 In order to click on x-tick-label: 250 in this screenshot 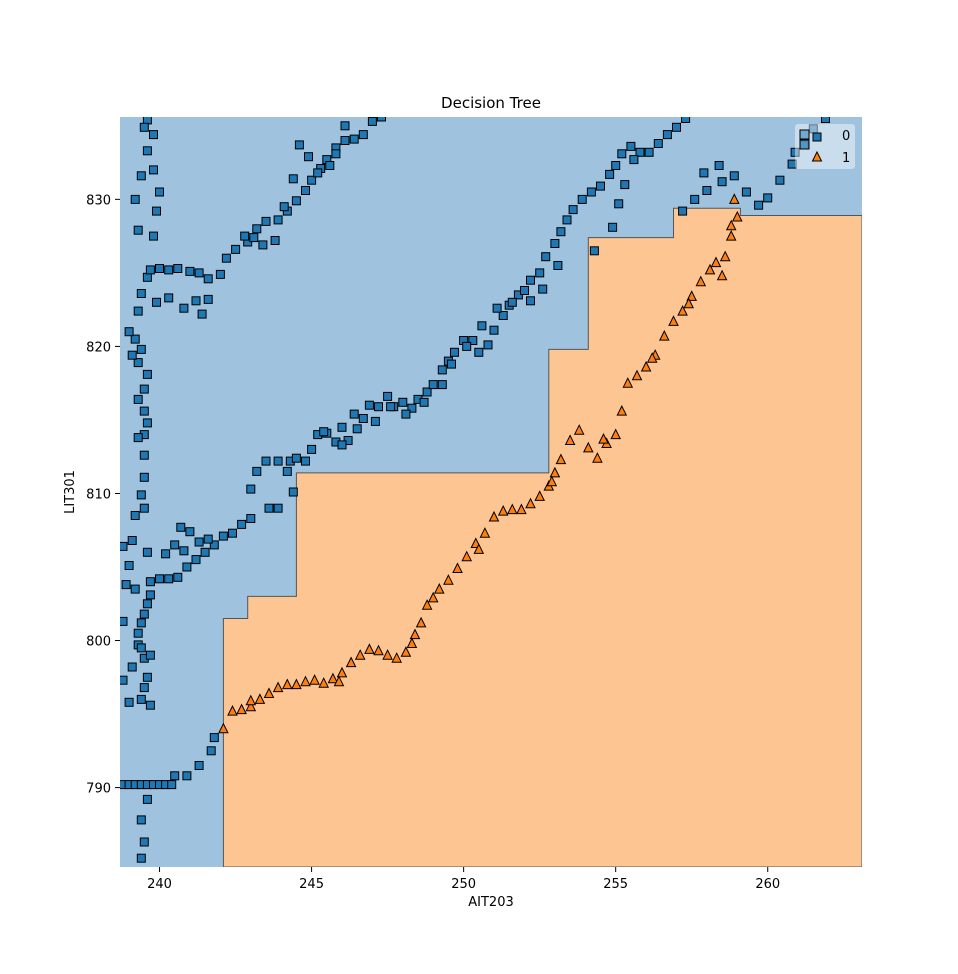, I will do `click(463, 884)`.